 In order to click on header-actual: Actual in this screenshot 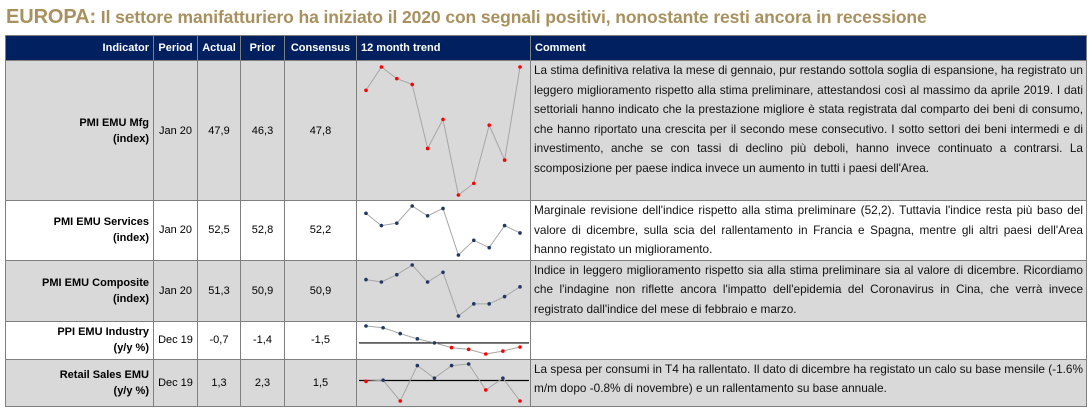, I will do `click(219, 48)`.